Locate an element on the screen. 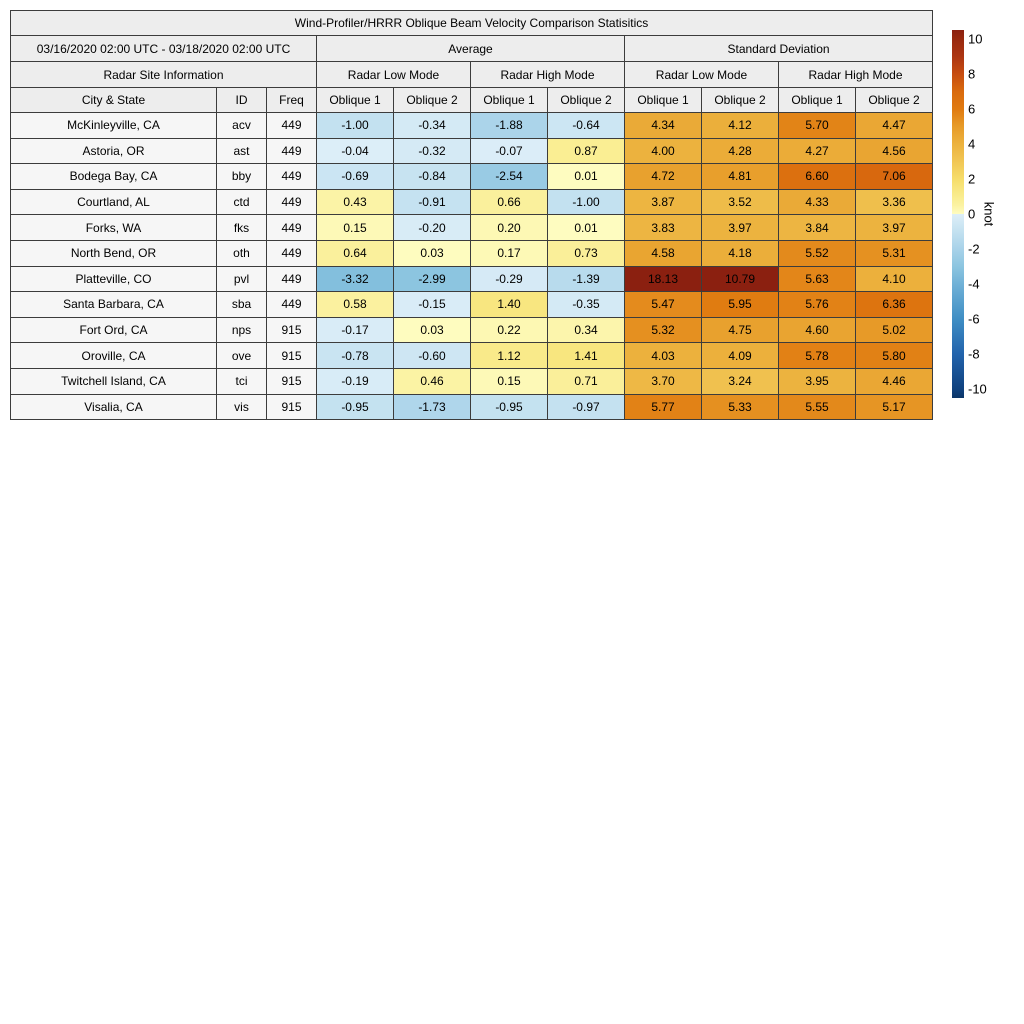 Image resolution: width=1024 pixels, height=1024 pixels. value-cell: -0.34 is located at coordinates (432, 125).